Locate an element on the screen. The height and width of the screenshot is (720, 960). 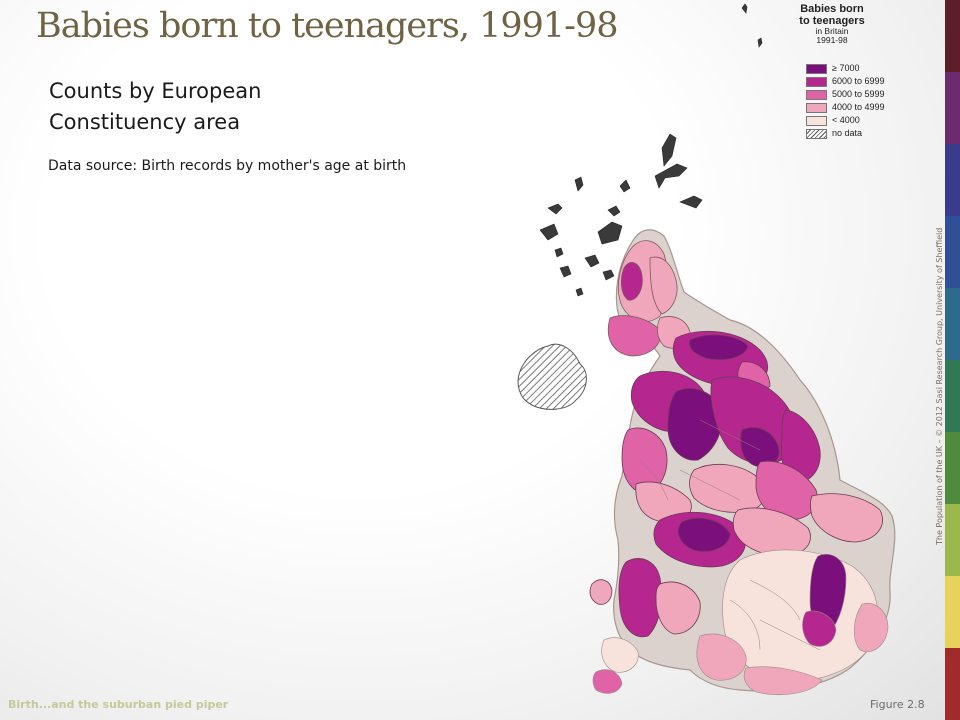
wales-regions is located at coordinates (645, 598).